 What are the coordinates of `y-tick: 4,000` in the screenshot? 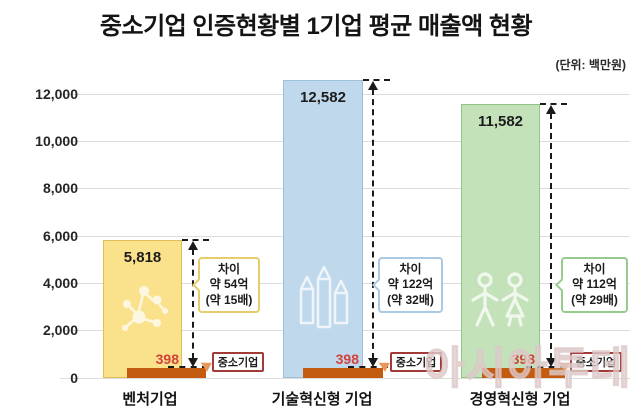 It's located at (60, 283).